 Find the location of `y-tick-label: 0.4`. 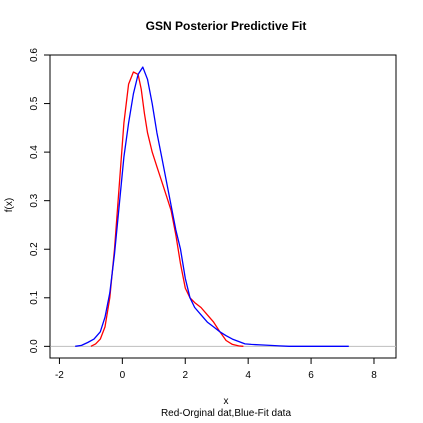

y-tick-label: 0.4 is located at coordinates (34, 152).